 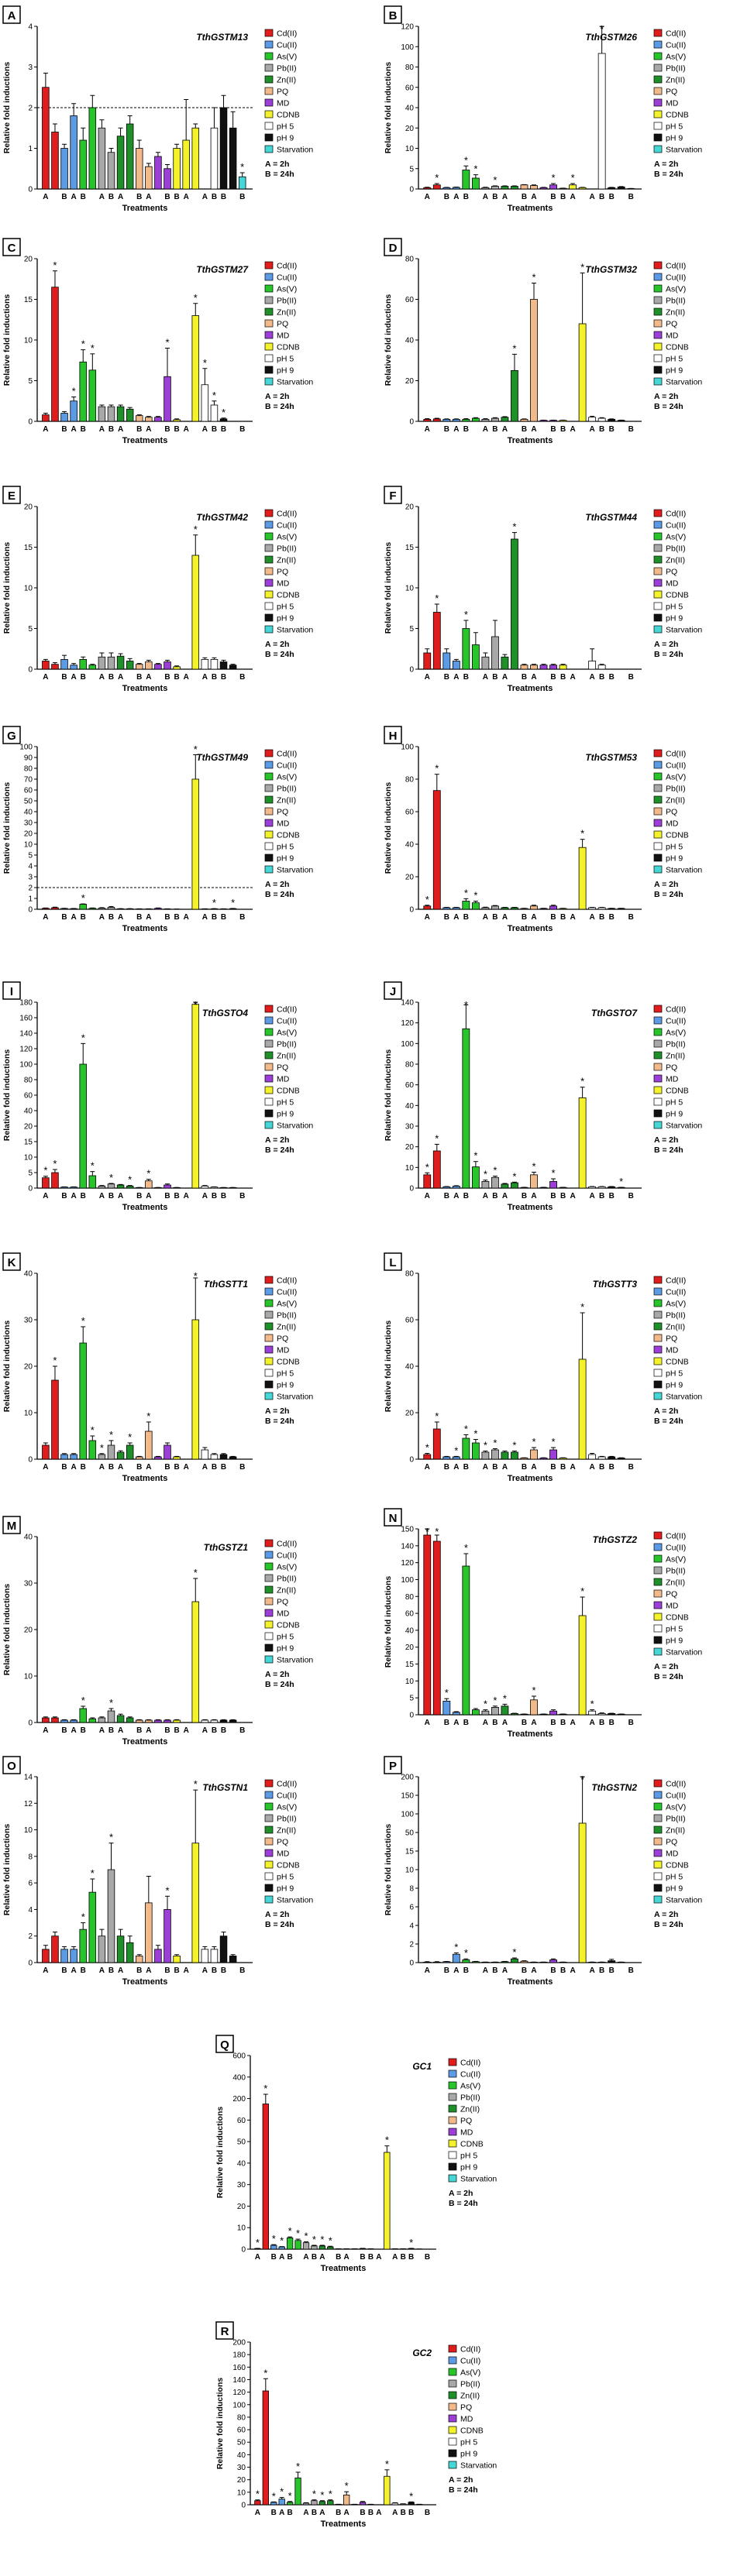 I want to click on chart-title: TthGSTO7, so click(x=615, y=1013).